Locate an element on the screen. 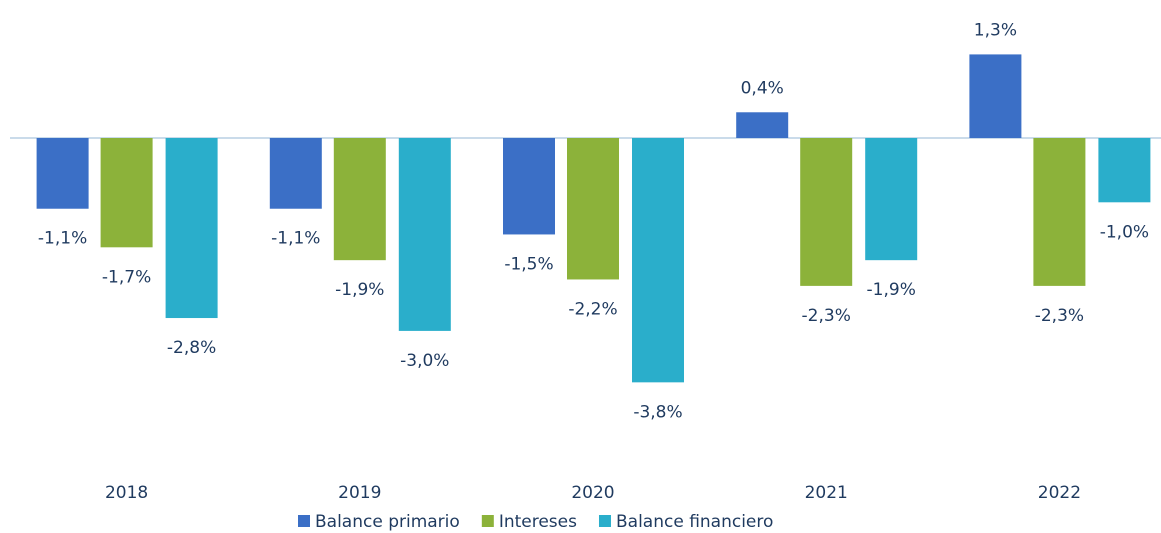  x-tick-label: 2021 is located at coordinates (826, 493).